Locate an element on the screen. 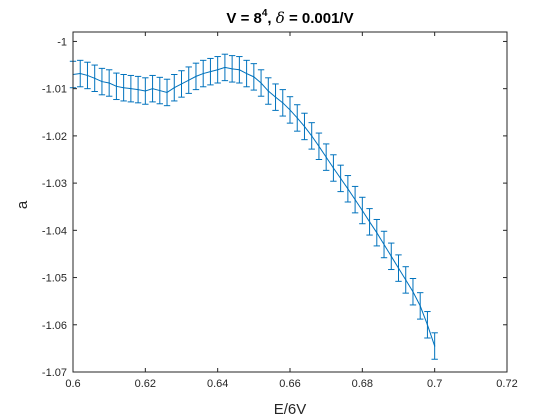 The height and width of the screenshot is (420, 560). y-tick-label: -1.07 is located at coordinates (54, 373).